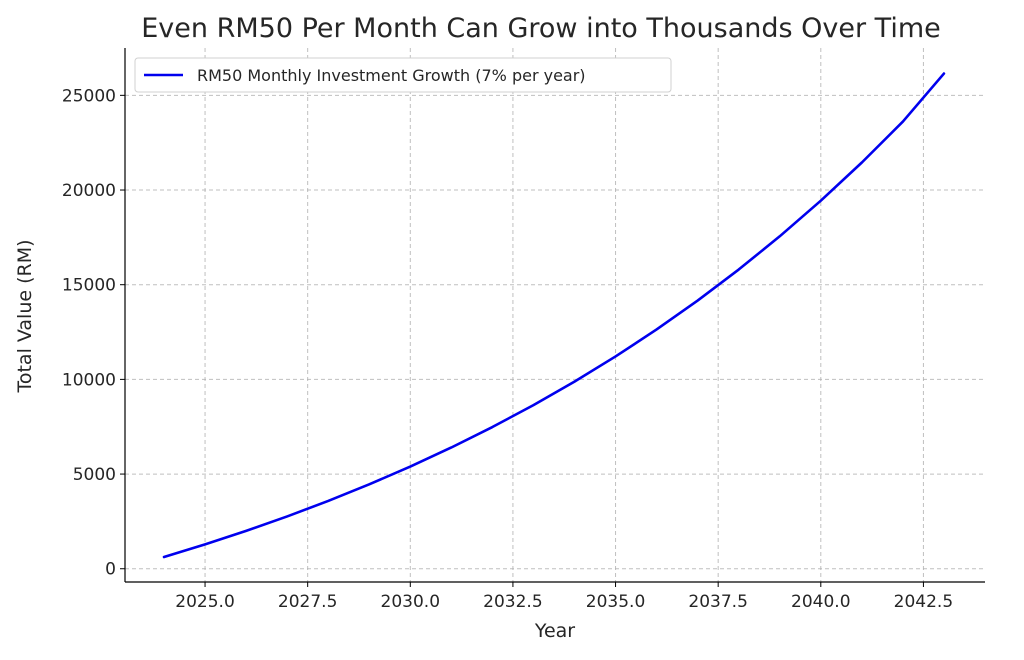 The height and width of the screenshot is (660, 1024). Describe the element at coordinates (204, 602) in the screenshot. I see `x-tick-label: 2025.0` at that location.